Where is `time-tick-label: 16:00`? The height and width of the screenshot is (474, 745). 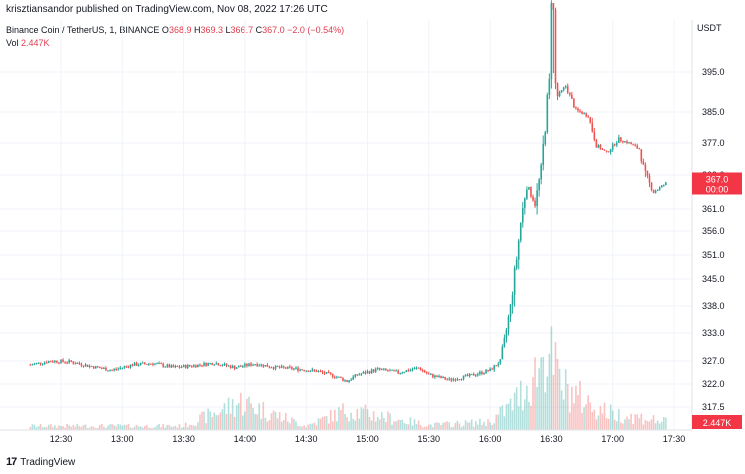 time-tick-label: 16:00 is located at coordinates (490, 439).